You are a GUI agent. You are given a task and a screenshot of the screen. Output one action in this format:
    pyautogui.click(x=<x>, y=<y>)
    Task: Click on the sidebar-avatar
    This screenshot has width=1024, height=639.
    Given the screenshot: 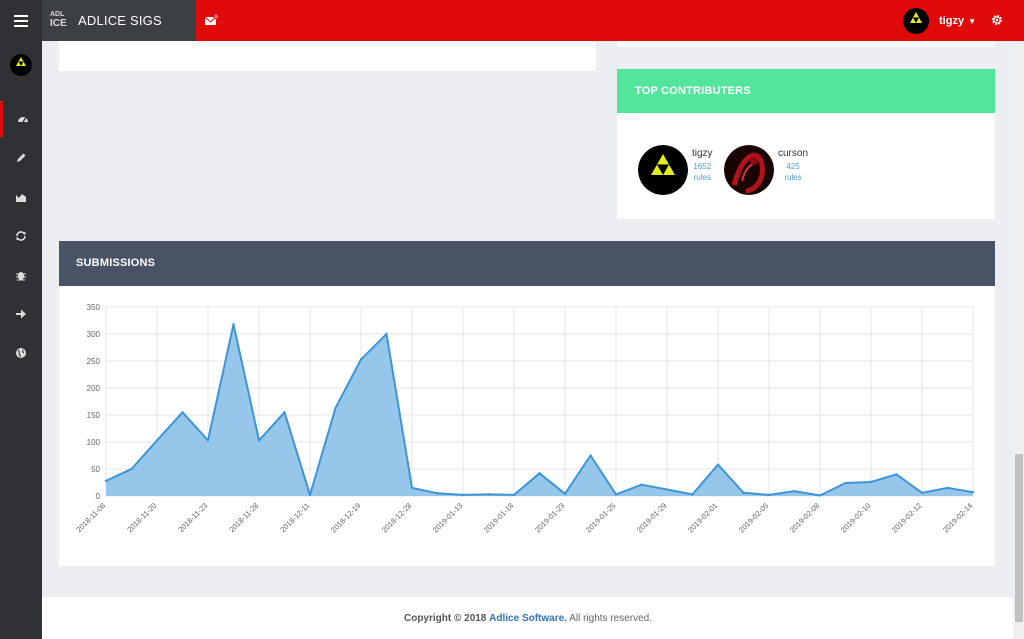 What is the action you would take?
    pyautogui.click(x=21, y=65)
    